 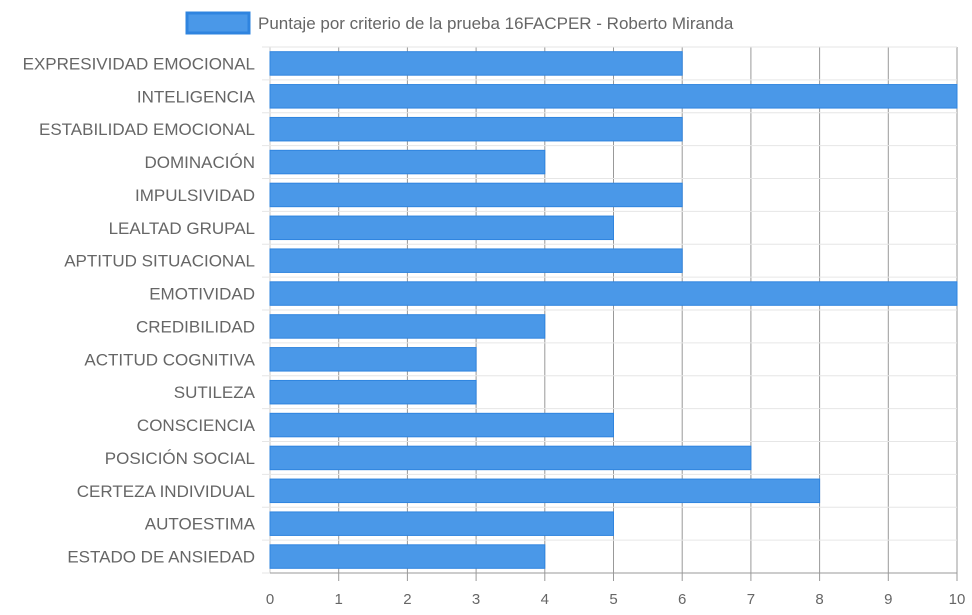 What do you see at coordinates (682, 599) in the screenshot?
I see `x-tick-label: 6` at bounding box center [682, 599].